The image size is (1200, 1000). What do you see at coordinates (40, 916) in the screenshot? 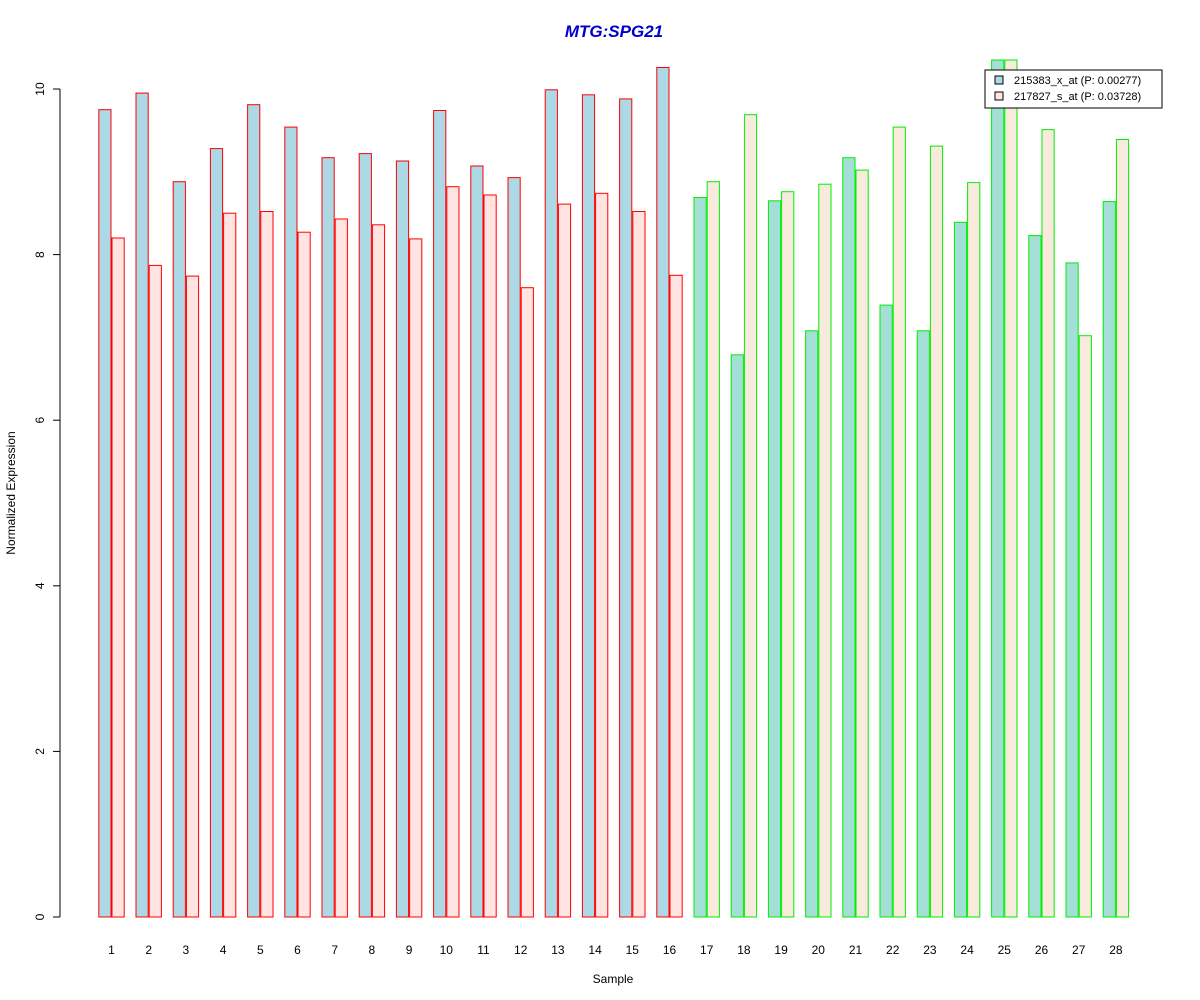
I see `y-tick-label: 0` at bounding box center [40, 916].